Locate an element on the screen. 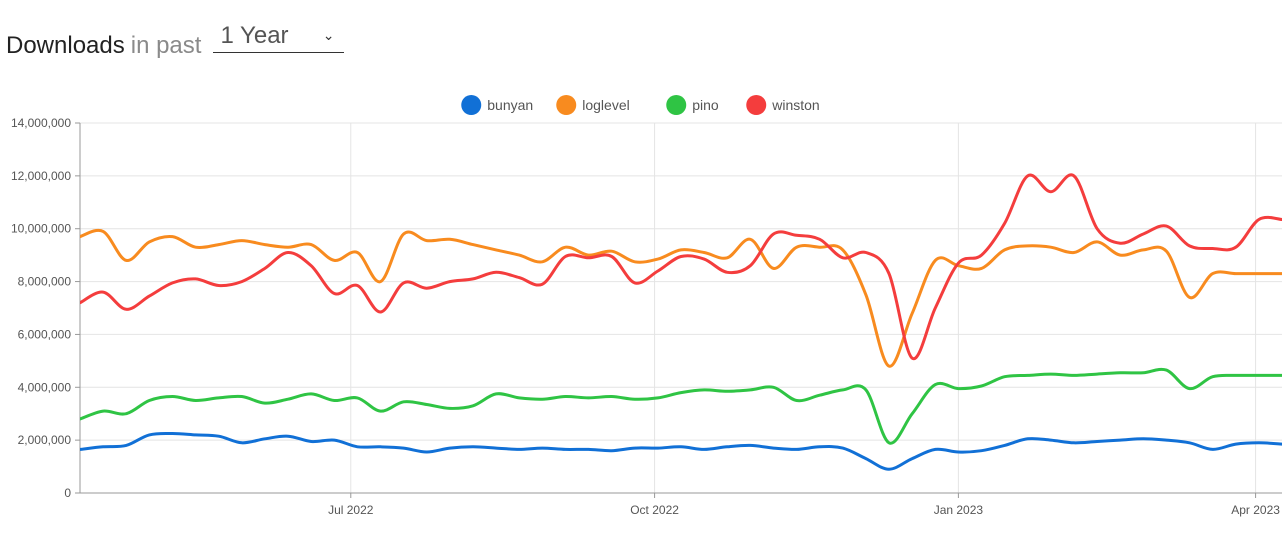 Image resolution: width=1284 pixels, height=548 pixels. downloads-header: Downloads in past 1 Year ⌄ is located at coordinates (175, 39).